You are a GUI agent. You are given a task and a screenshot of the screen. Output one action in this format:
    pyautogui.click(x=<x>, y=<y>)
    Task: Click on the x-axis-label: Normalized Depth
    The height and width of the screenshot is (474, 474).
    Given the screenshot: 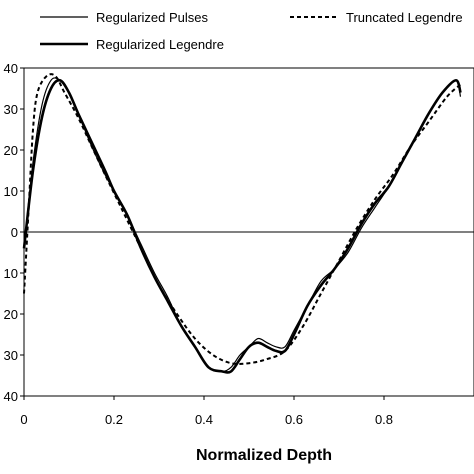 What is the action you would take?
    pyautogui.click(x=264, y=455)
    